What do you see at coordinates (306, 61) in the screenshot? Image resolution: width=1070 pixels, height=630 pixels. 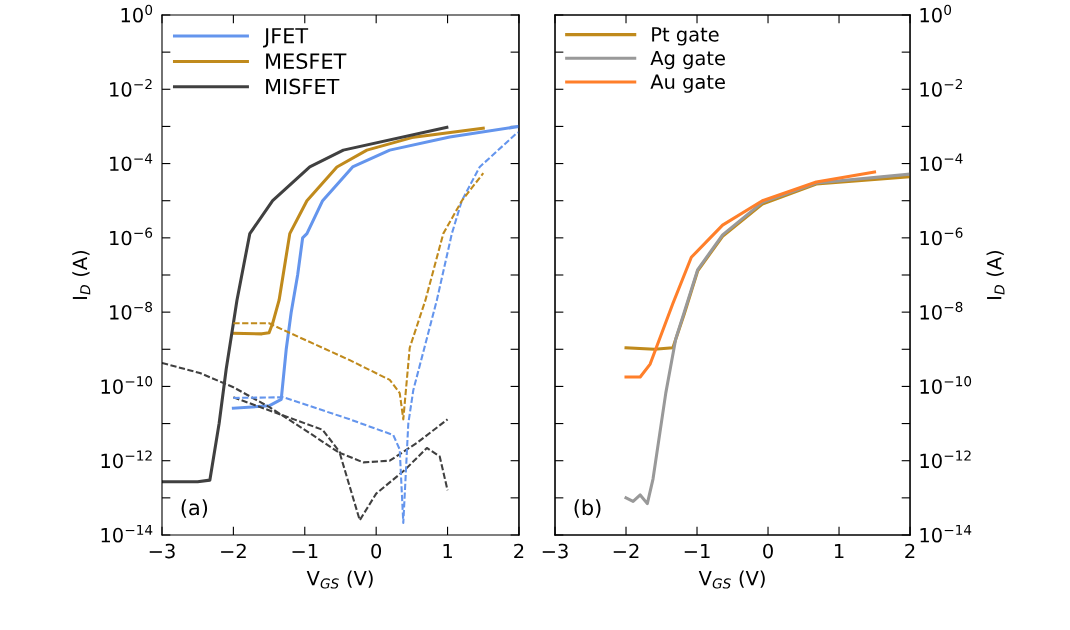 I see `legend-label: MESFET` at bounding box center [306, 61].